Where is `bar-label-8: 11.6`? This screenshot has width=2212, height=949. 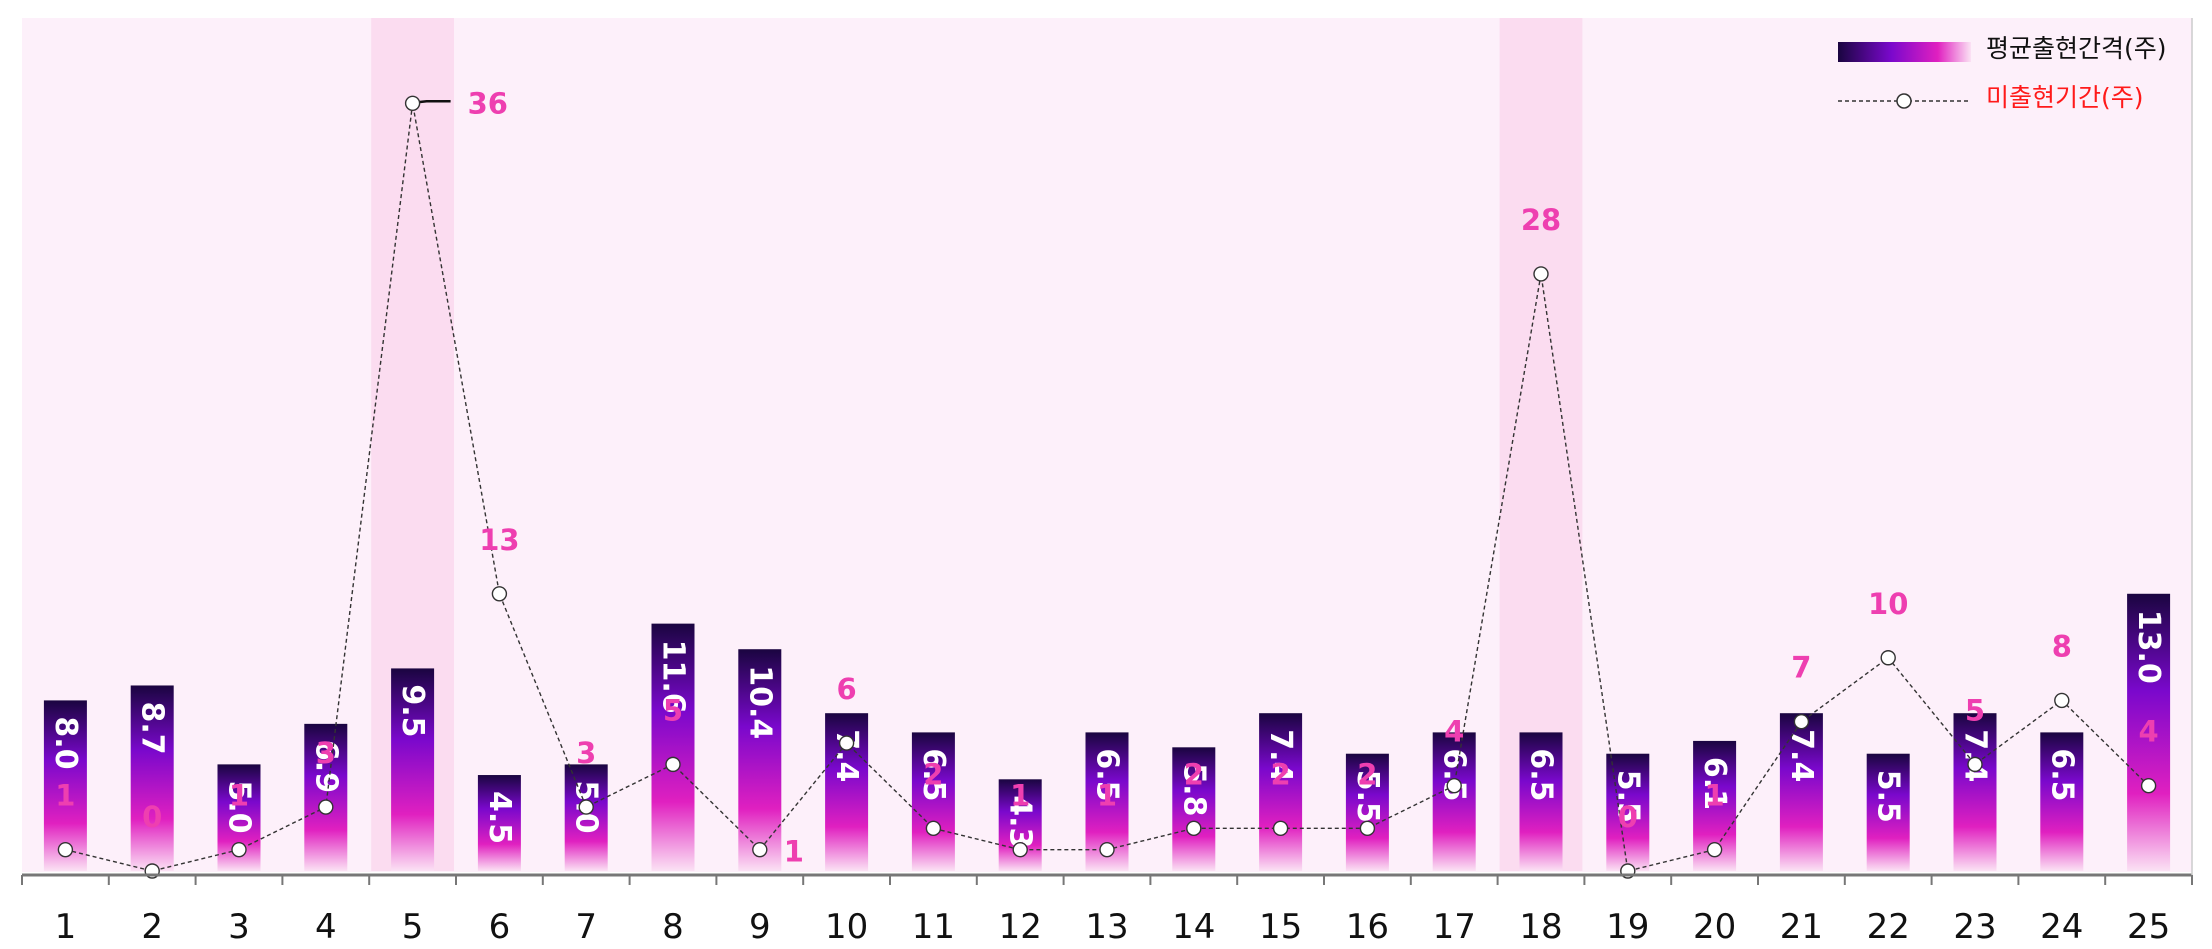
bar-label-8: 11.6 is located at coordinates (673, 677).